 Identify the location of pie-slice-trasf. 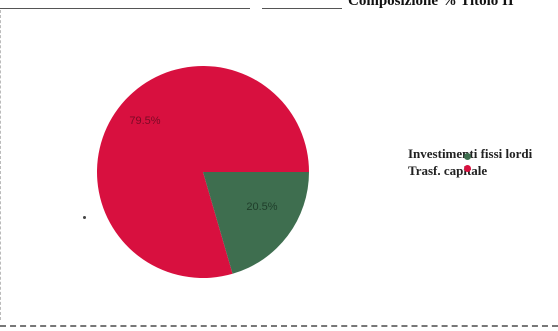
(256, 223).